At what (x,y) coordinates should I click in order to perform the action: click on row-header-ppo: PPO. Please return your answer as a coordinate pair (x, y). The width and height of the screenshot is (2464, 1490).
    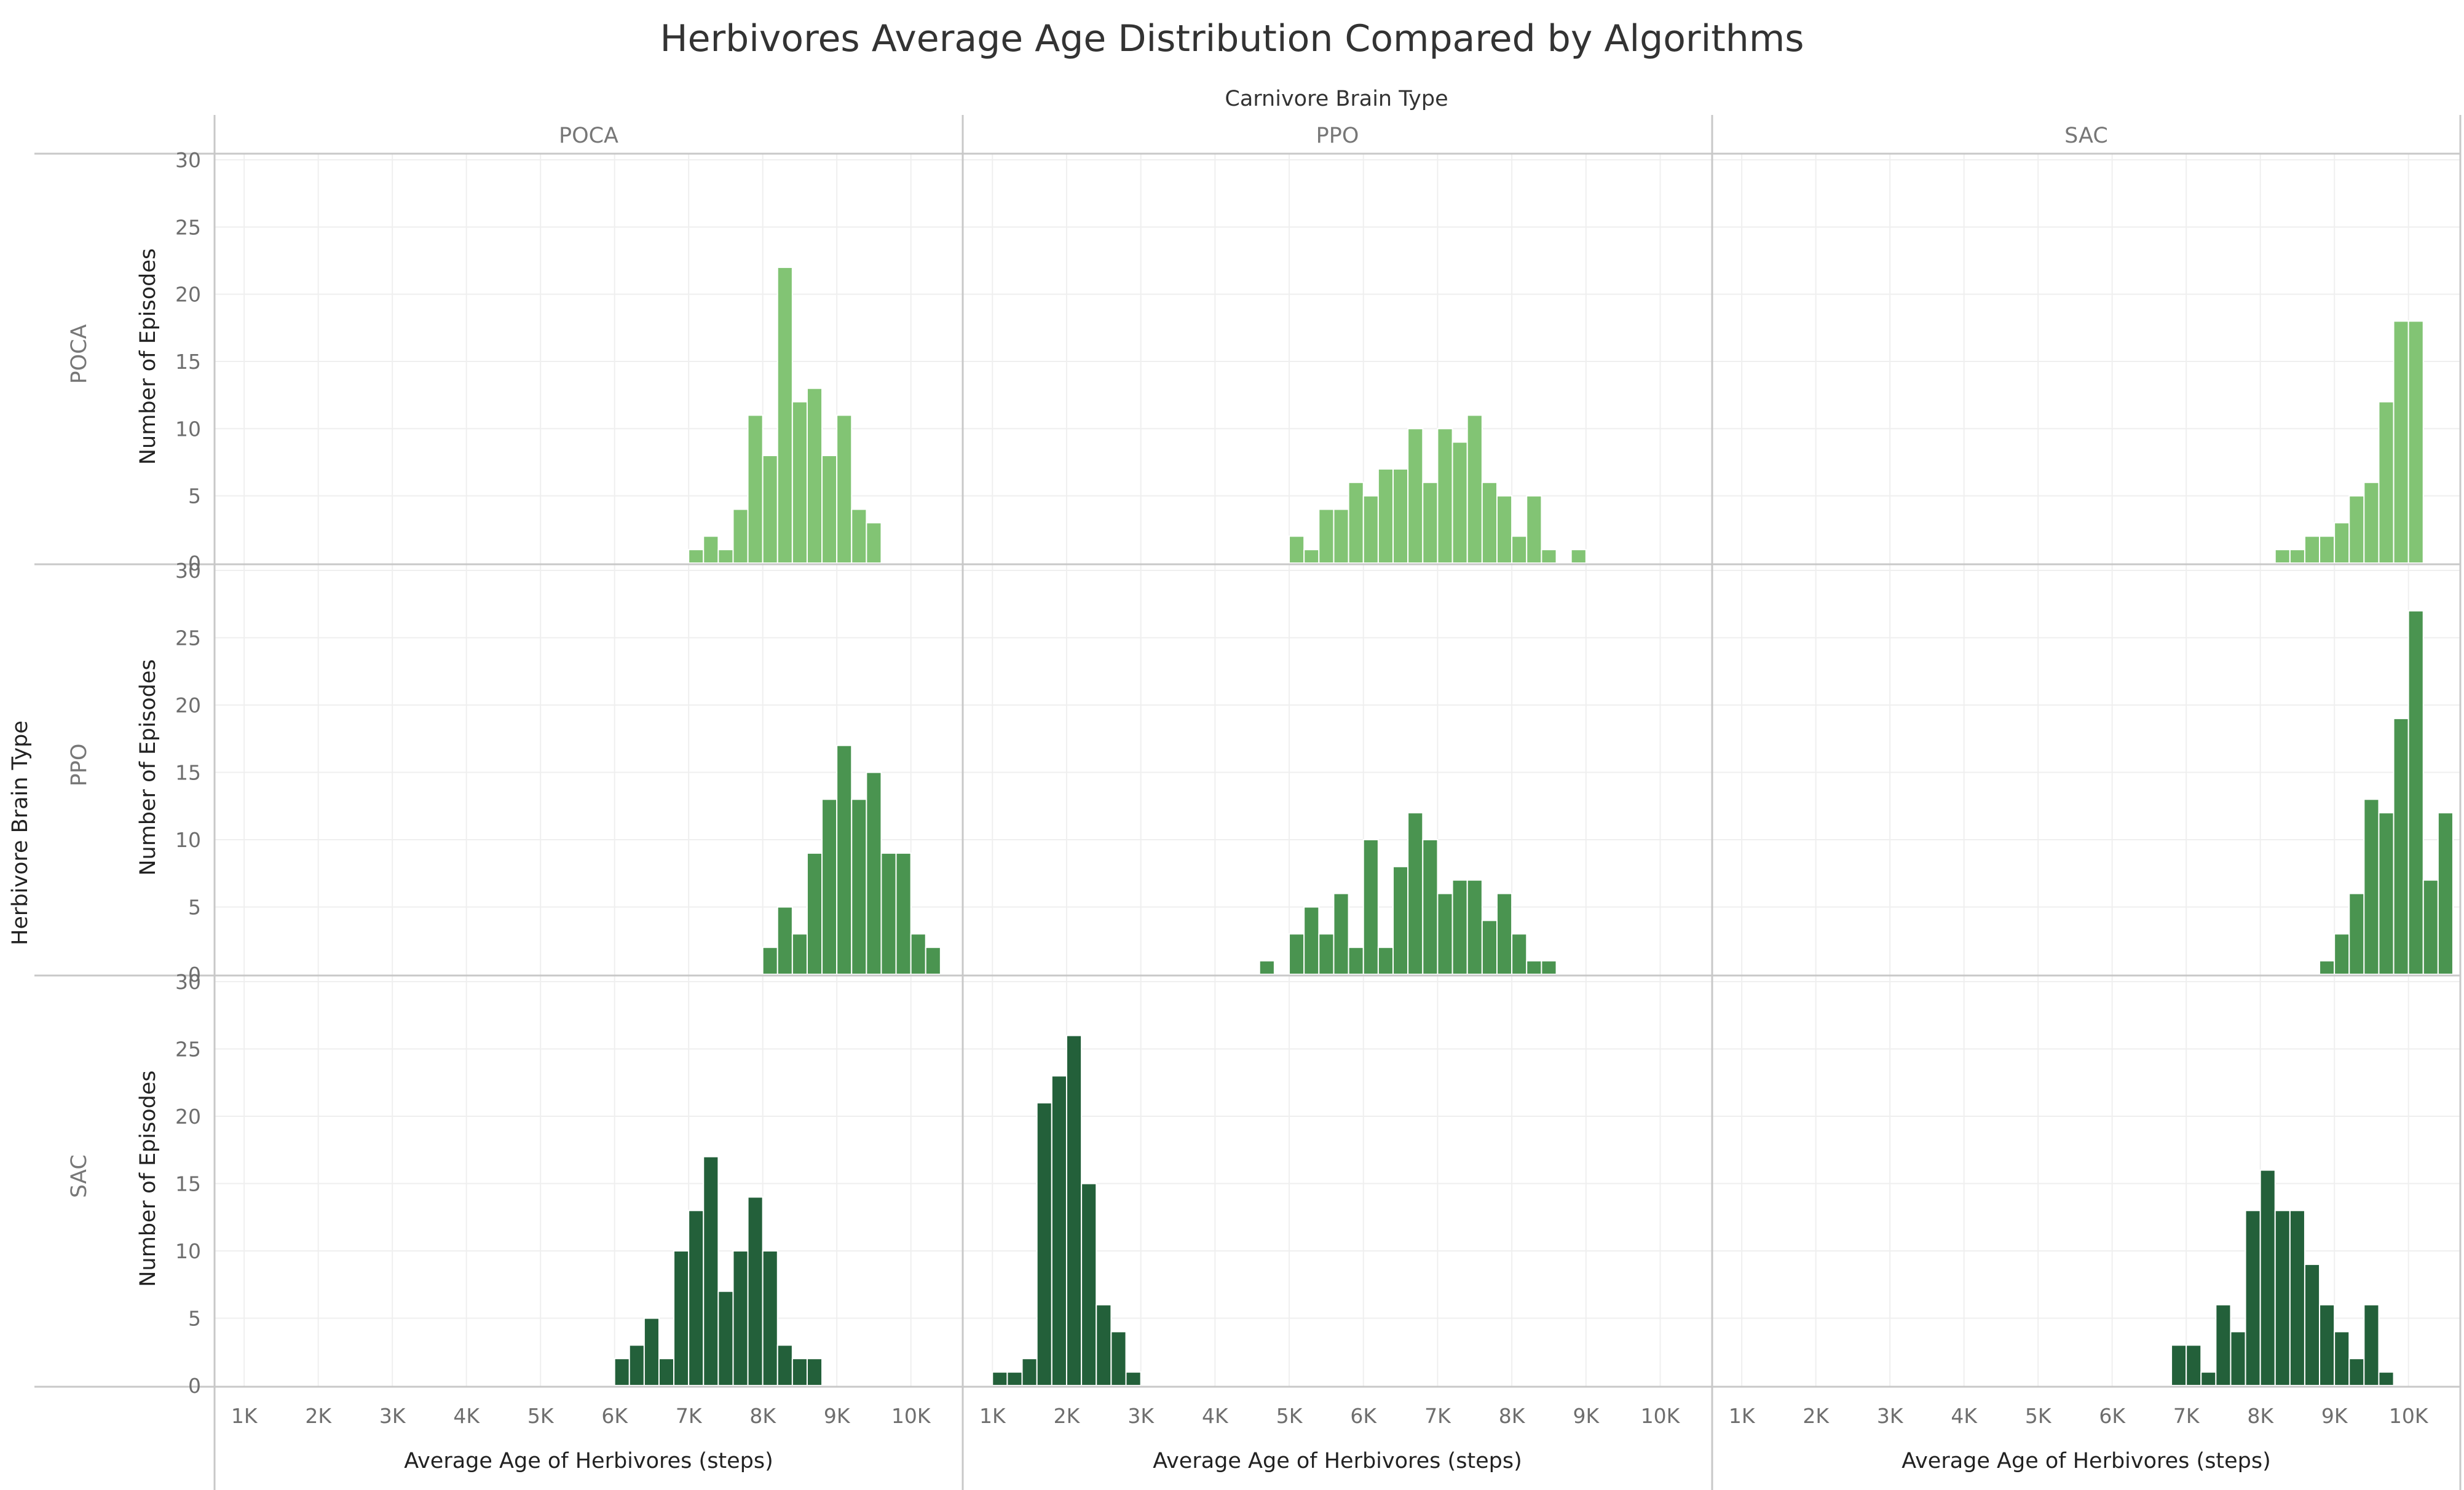
    Looking at the image, I should click on (79, 765).